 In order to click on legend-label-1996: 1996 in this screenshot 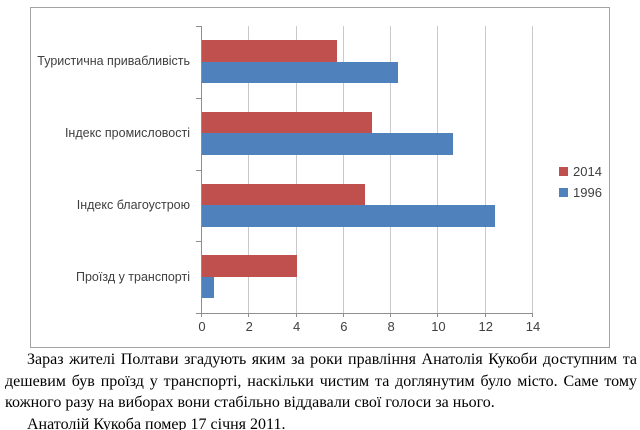, I will do `click(587, 192)`.